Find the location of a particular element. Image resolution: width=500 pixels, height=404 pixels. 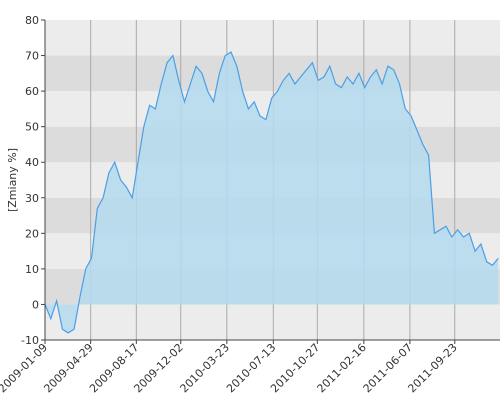

y-tick-label: 20 is located at coordinates (32, 233).